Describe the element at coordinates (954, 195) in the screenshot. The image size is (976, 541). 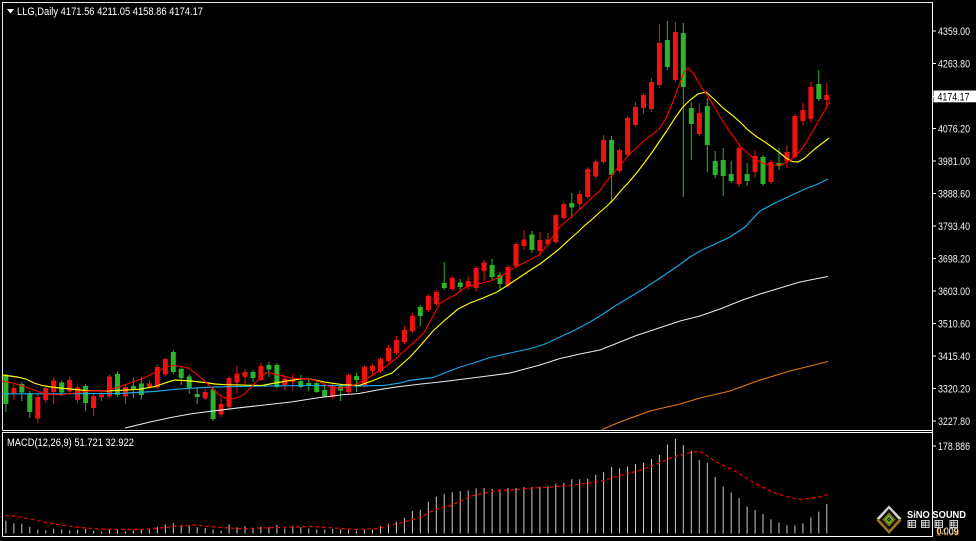
I see `svg-text: 3888.60` at that location.